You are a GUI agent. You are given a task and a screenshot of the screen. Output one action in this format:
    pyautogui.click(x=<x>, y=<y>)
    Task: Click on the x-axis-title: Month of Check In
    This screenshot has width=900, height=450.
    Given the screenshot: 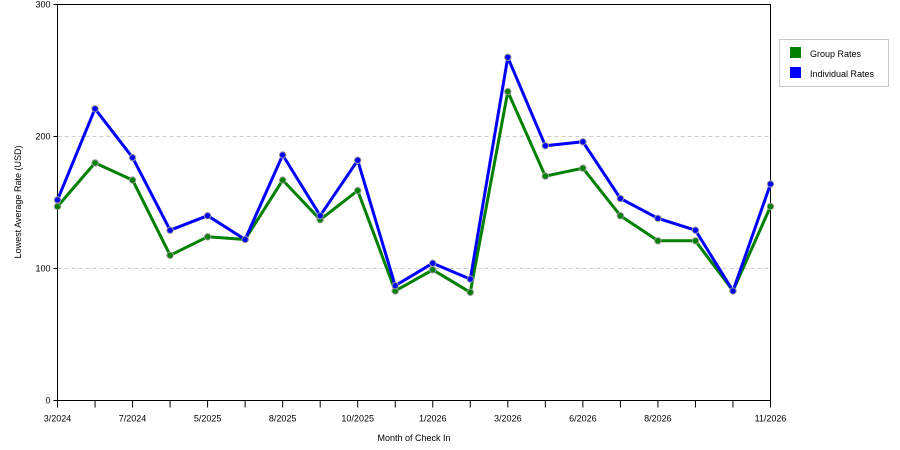 What is the action you would take?
    pyautogui.click(x=413, y=438)
    